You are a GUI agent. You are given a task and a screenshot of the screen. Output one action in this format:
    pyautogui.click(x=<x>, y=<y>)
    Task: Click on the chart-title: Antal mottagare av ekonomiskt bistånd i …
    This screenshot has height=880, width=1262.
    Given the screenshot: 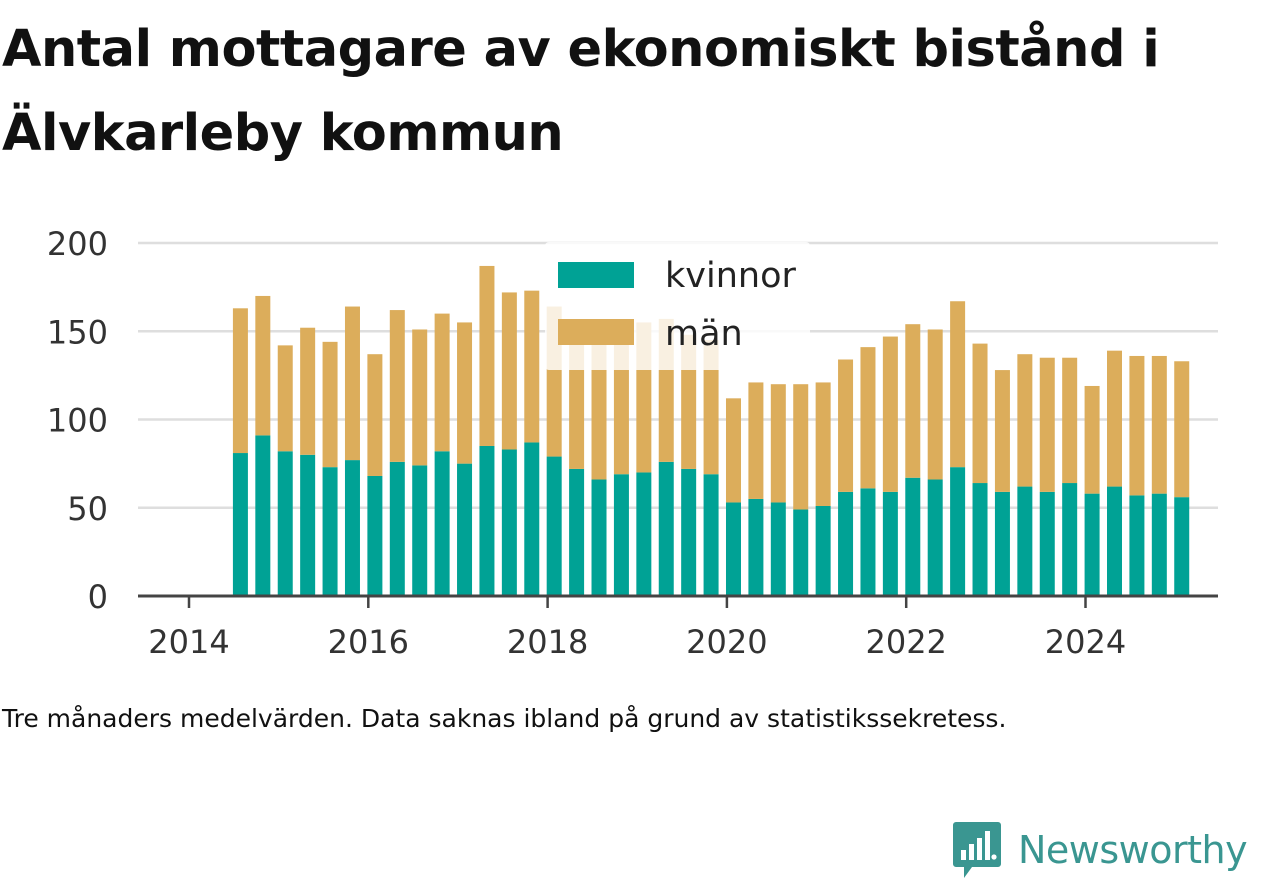 What is the action you would take?
    pyautogui.click(x=581, y=91)
    